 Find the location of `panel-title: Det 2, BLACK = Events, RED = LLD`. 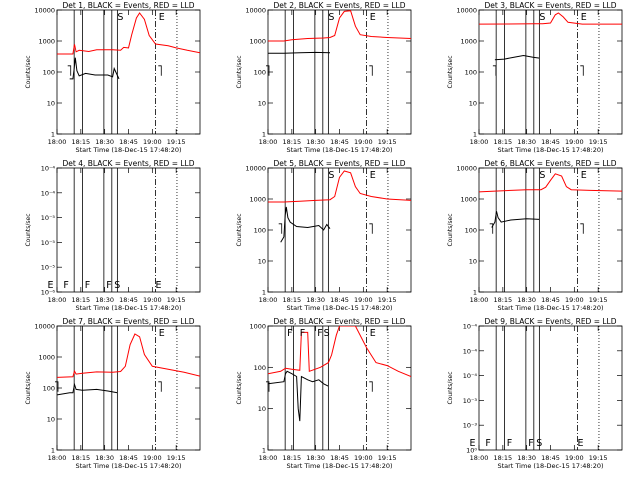

panel-title: Det 2, BLACK = Events, RED = LLD is located at coordinates (339, 5).